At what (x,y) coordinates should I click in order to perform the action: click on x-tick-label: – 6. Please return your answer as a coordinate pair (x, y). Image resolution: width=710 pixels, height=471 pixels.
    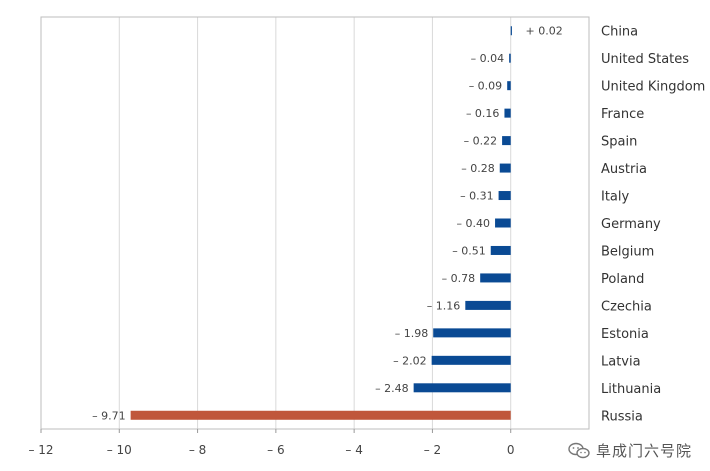
    Looking at the image, I should click on (275, 450).